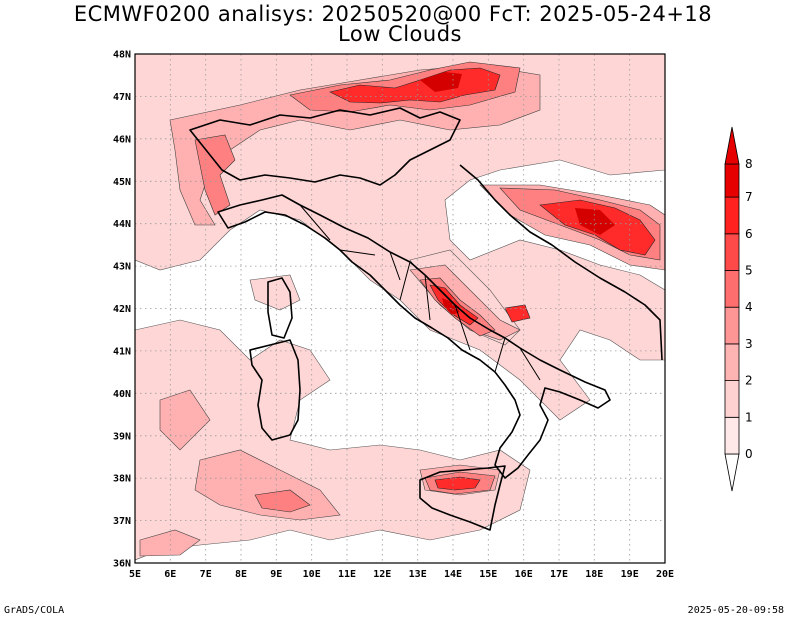 Image resolution: width=800 pixels, height=618 pixels. I want to click on lat-label: 47N, so click(122, 97).